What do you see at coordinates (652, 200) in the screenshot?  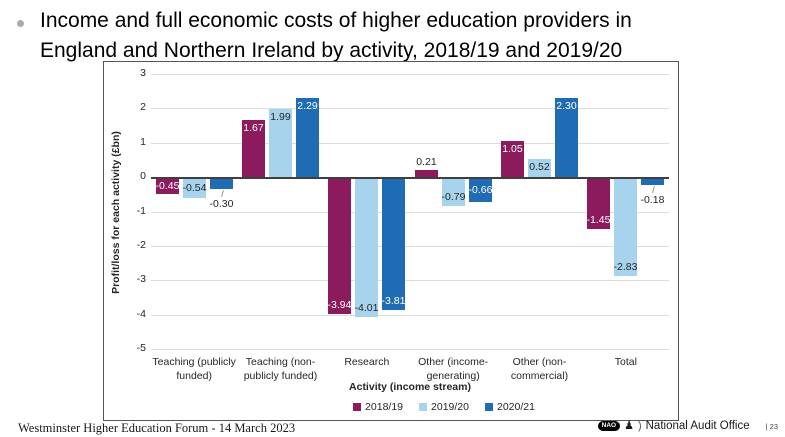 I see `bar-value-label: -0.18` at bounding box center [652, 200].